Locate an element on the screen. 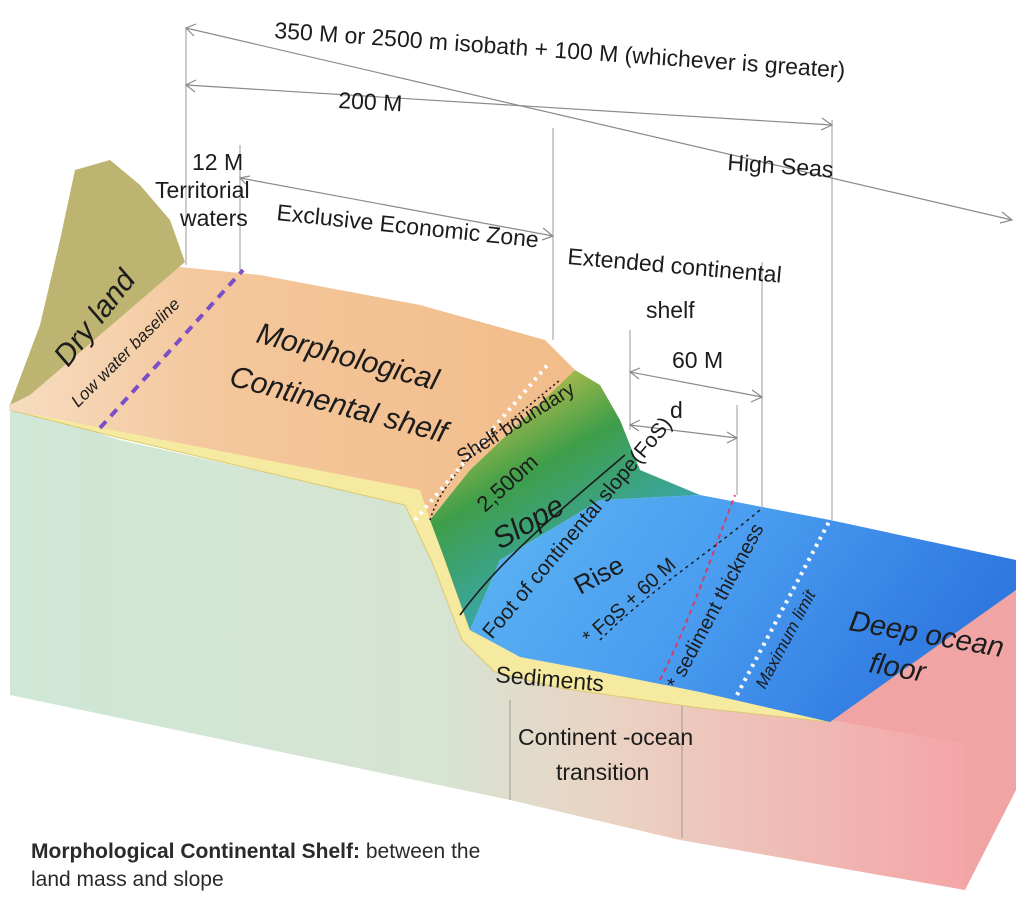 Image resolution: width=1016 pixels, height=897 pixels. shelf-boundary-line is located at coordinates (482, 441).